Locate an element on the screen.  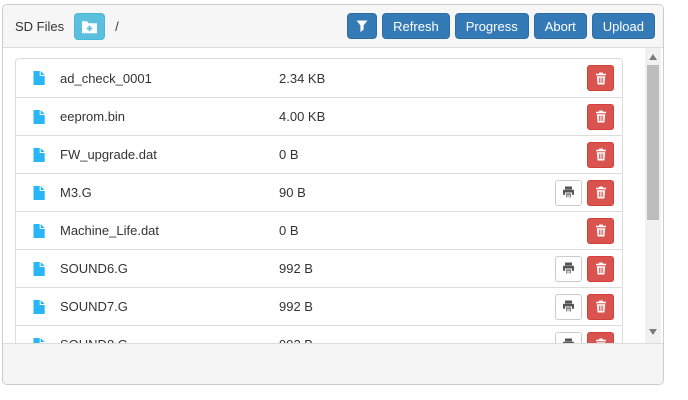
file-row: SOUND6.G 992 B is located at coordinates (319, 268).